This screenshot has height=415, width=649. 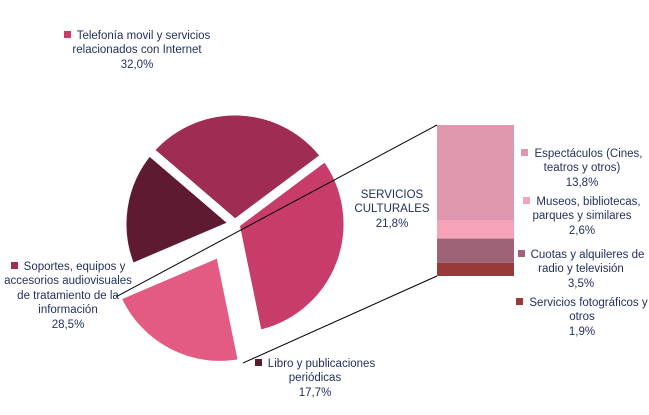 I want to click on slice-value-libro: 17,7%, so click(x=315, y=392).